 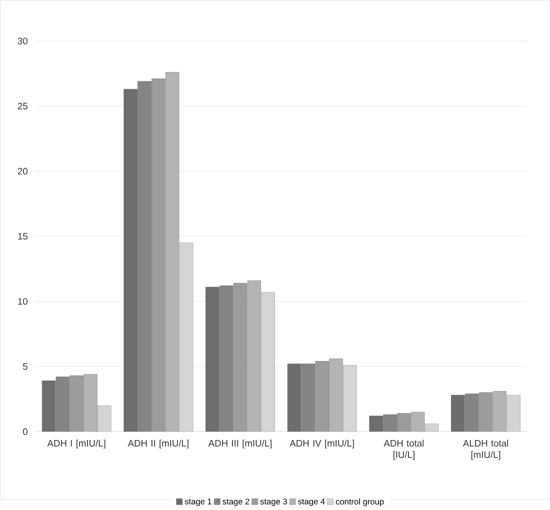 I want to click on y-tick-label: 20, so click(x=23, y=171).